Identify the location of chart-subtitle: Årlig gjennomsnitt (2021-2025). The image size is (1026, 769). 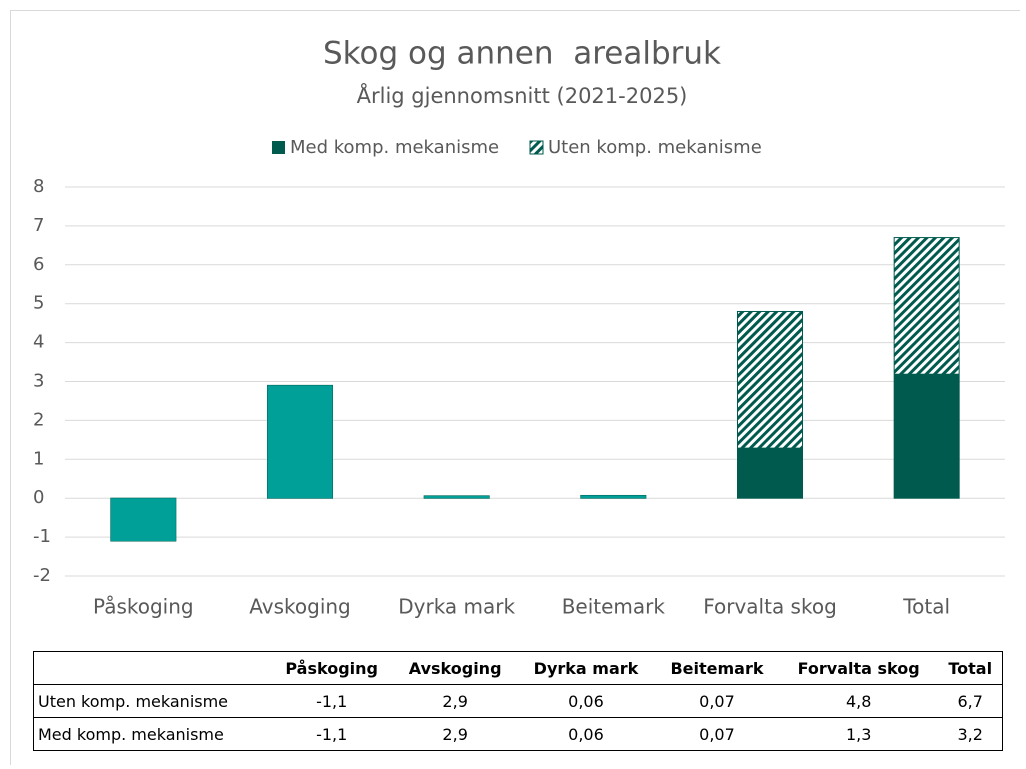
(522, 95).